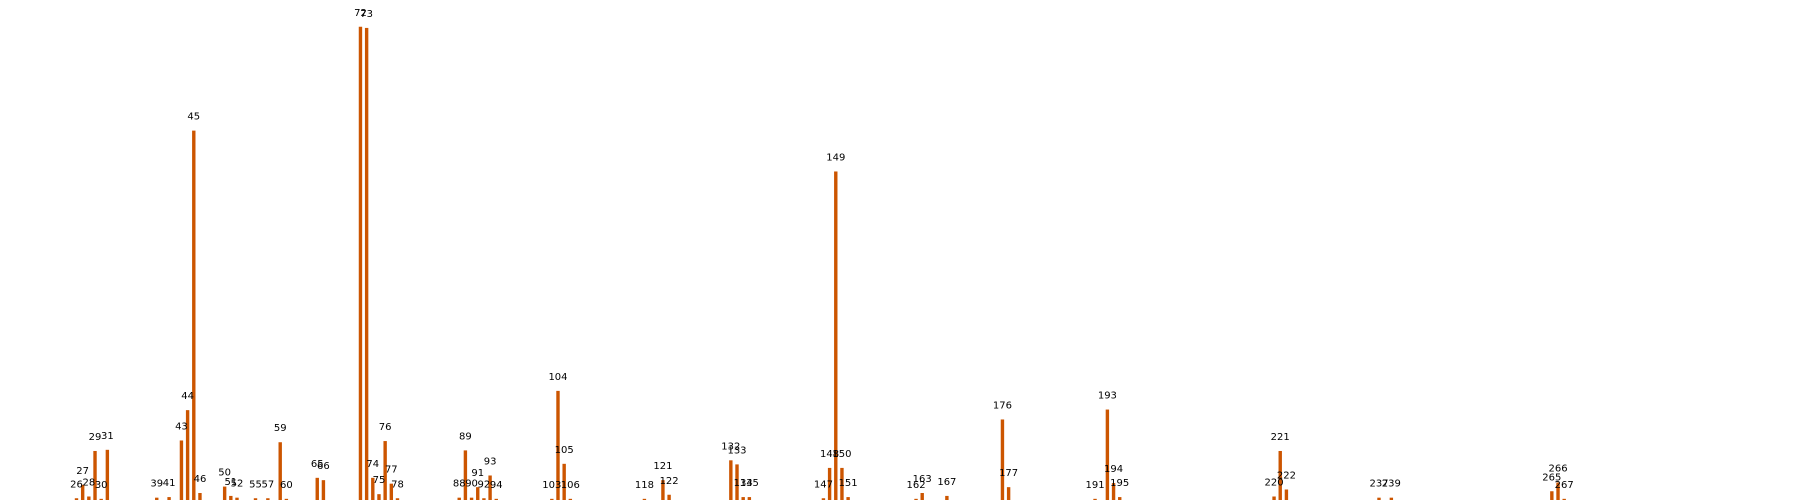 This screenshot has width=1800, height=500. What do you see at coordinates (823, 484) in the screenshot?
I see `bar-label-147: 147` at bounding box center [823, 484].